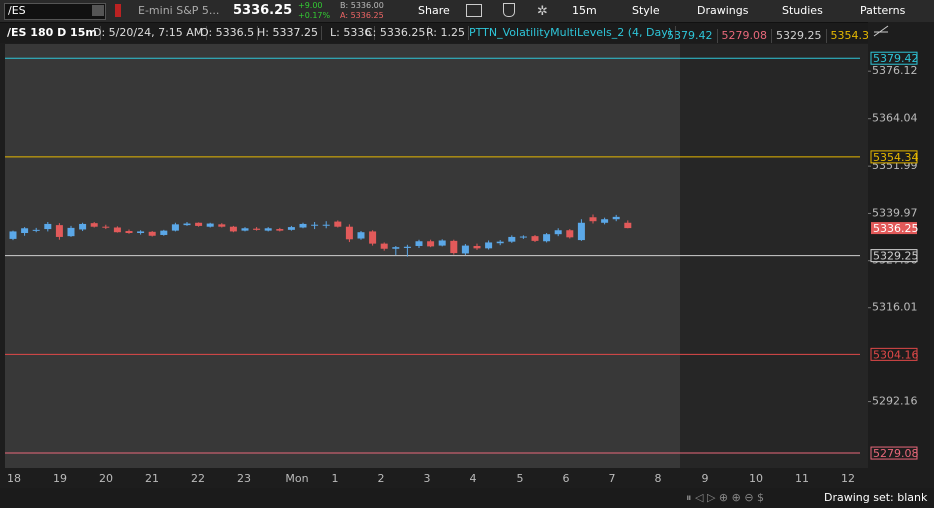  I want to click on x-tick-label: Mon, so click(296, 478).